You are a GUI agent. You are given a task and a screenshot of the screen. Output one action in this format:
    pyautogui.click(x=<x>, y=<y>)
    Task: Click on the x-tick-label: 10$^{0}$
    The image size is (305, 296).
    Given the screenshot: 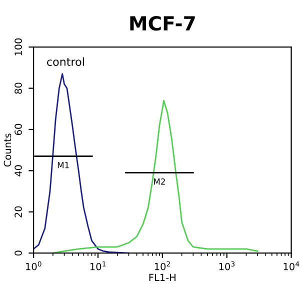 What is the action you would take?
    pyautogui.click(x=34, y=265)
    